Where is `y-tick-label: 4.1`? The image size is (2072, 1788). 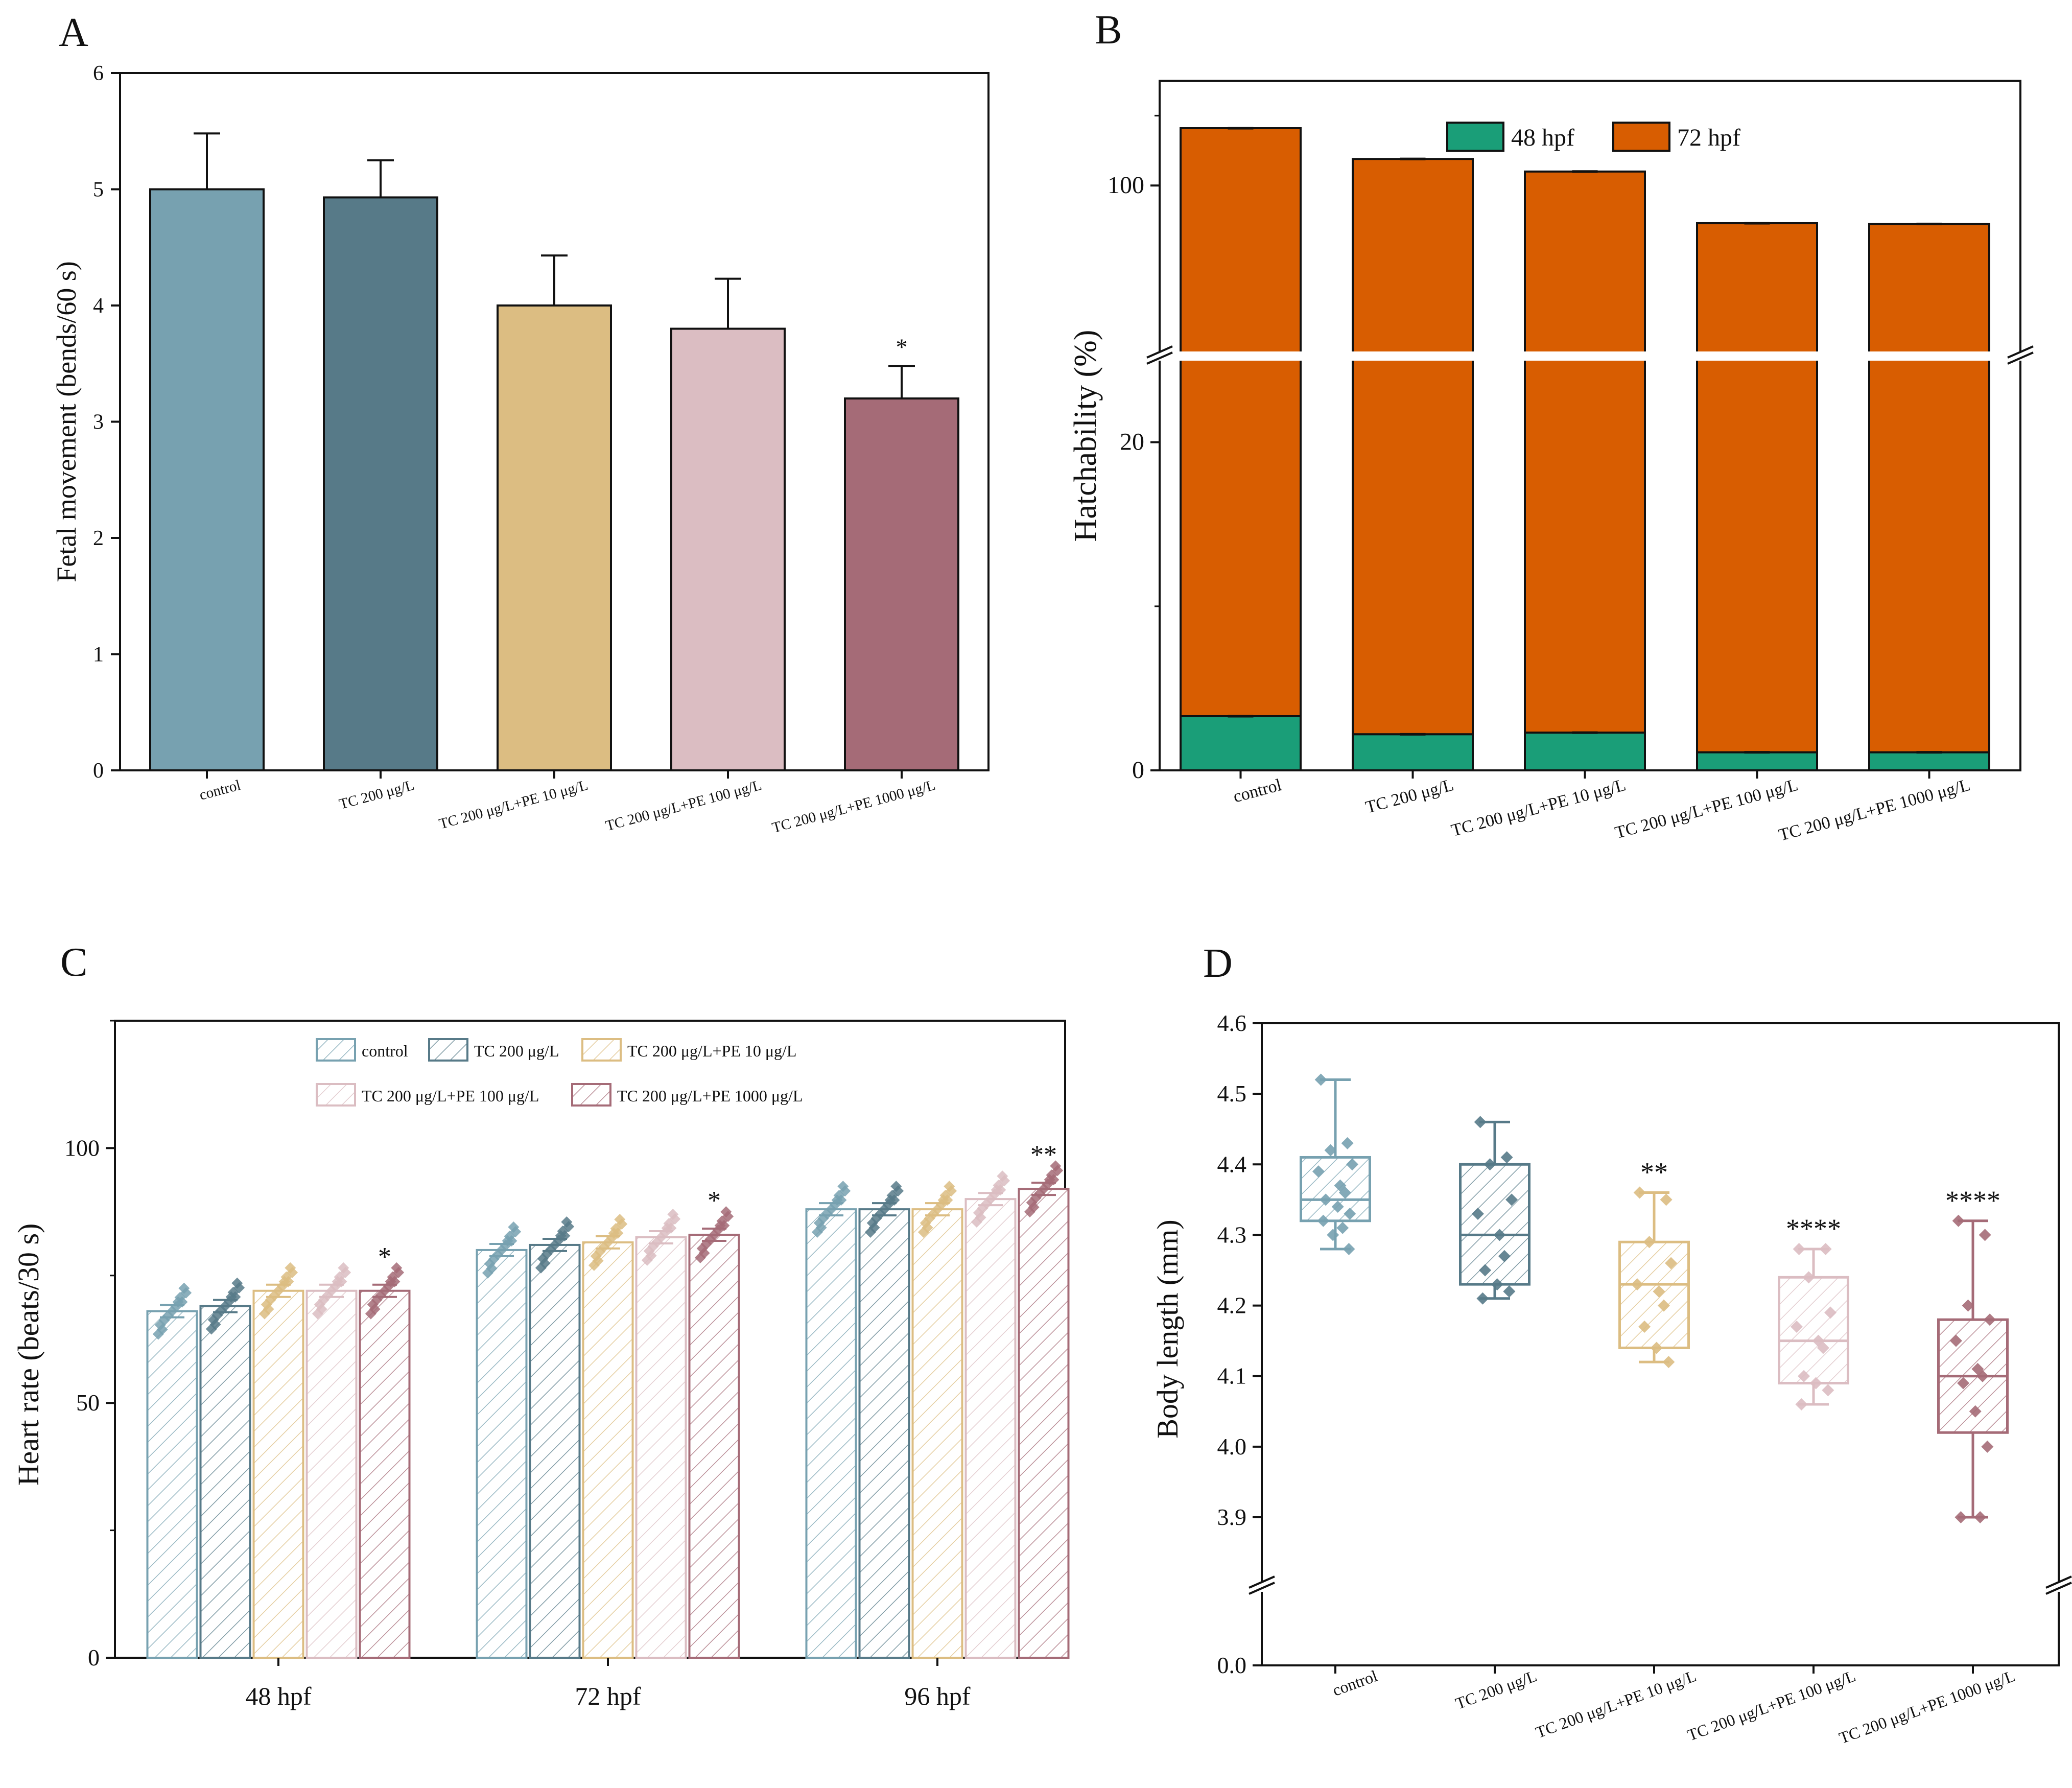
y-tick-label: 4.1 is located at coordinates (1232, 1376).